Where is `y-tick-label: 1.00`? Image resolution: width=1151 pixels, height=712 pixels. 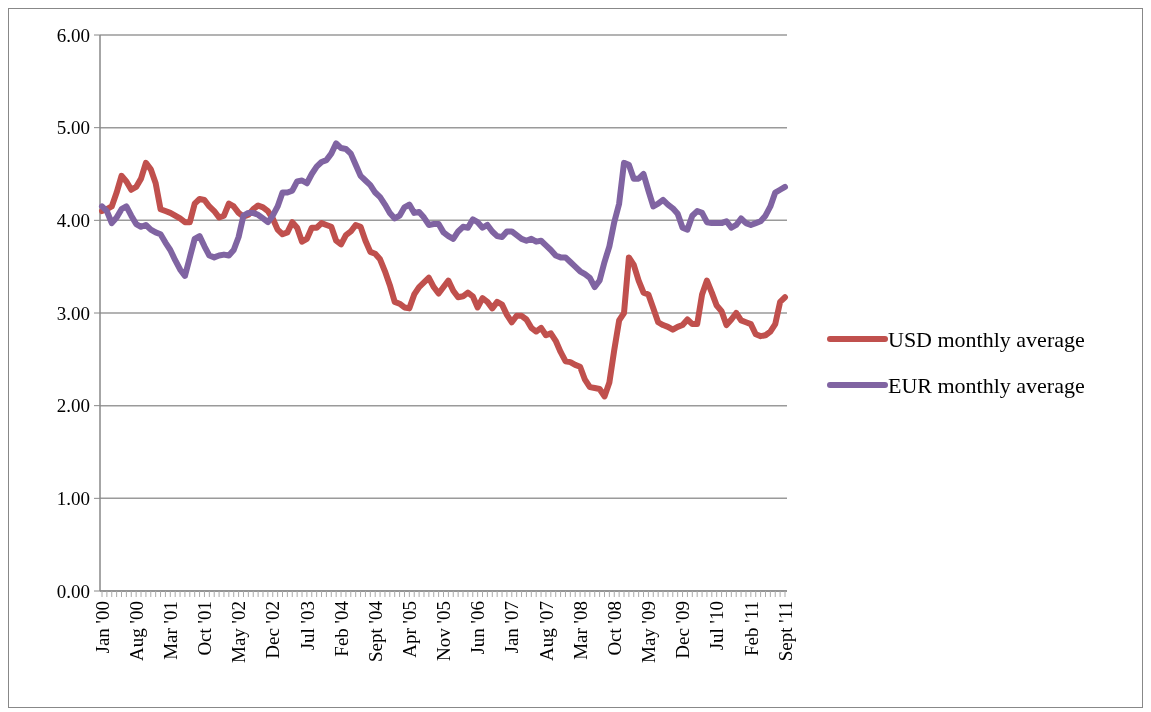
y-tick-label: 1.00 is located at coordinates (73, 498).